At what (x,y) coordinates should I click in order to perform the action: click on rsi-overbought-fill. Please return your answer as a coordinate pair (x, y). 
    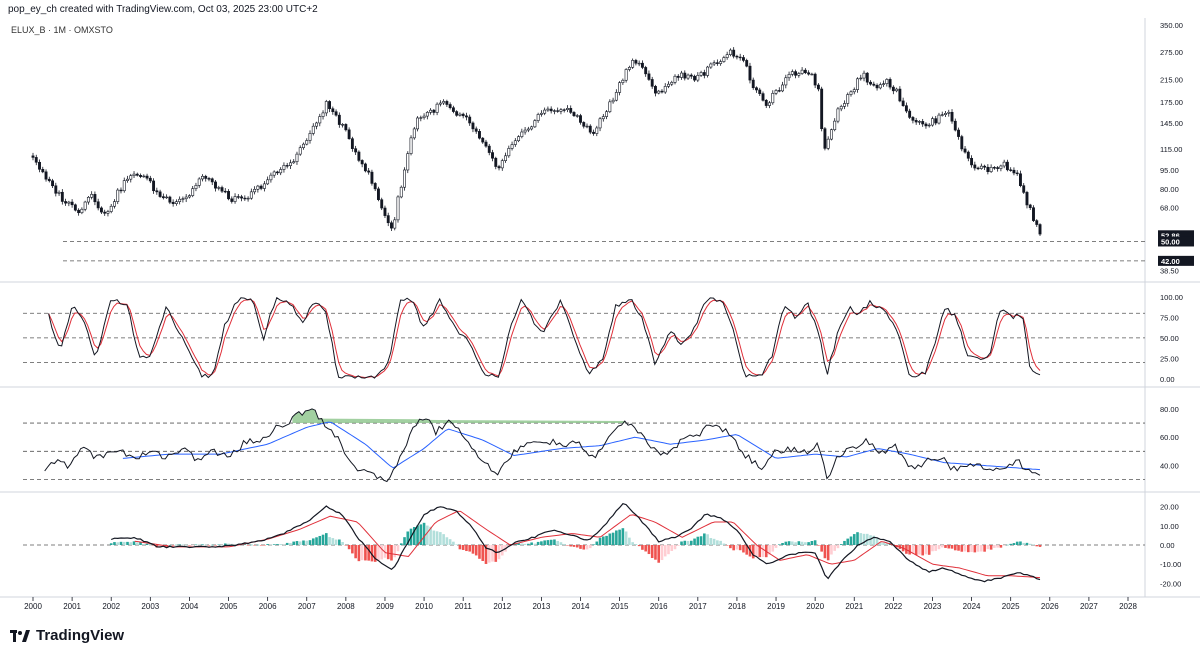
    Looking at the image, I should click on (458, 416).